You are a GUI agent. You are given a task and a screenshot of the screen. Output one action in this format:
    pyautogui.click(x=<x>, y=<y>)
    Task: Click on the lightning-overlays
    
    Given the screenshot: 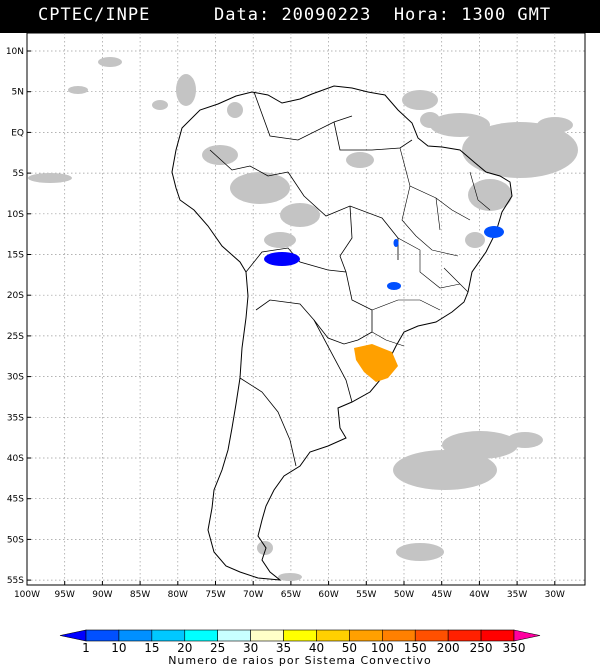 What is the action you would take?
    pyautogui.click(x=384, y=304)
    